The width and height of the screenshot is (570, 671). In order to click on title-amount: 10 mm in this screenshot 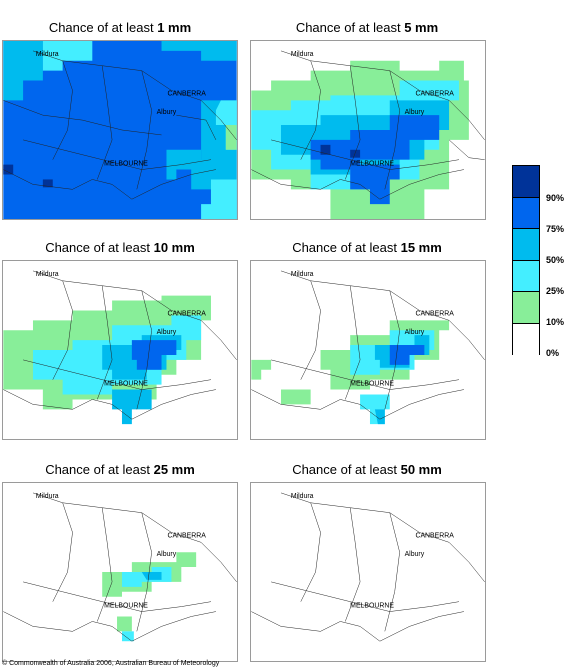, I will do `click(174, 247)`.